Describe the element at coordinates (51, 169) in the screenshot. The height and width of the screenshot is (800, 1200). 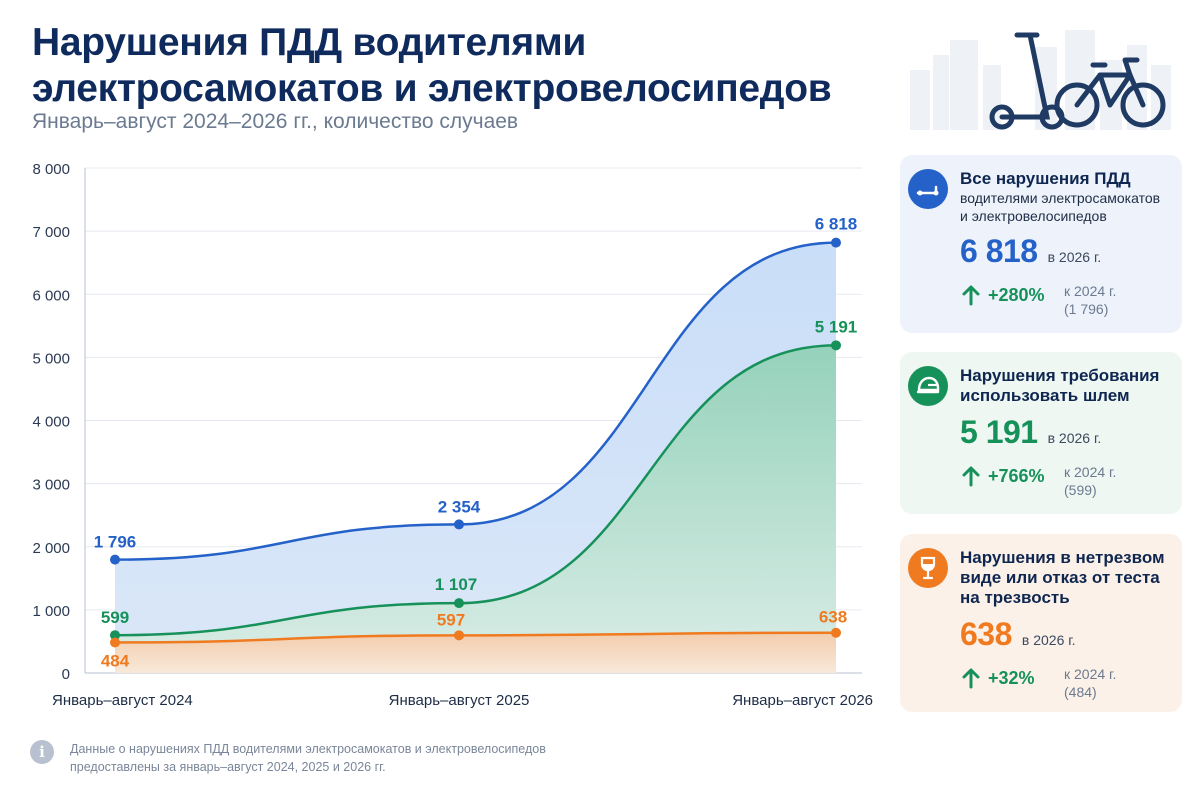
I see `y-tick-label: 8 000` at that location.